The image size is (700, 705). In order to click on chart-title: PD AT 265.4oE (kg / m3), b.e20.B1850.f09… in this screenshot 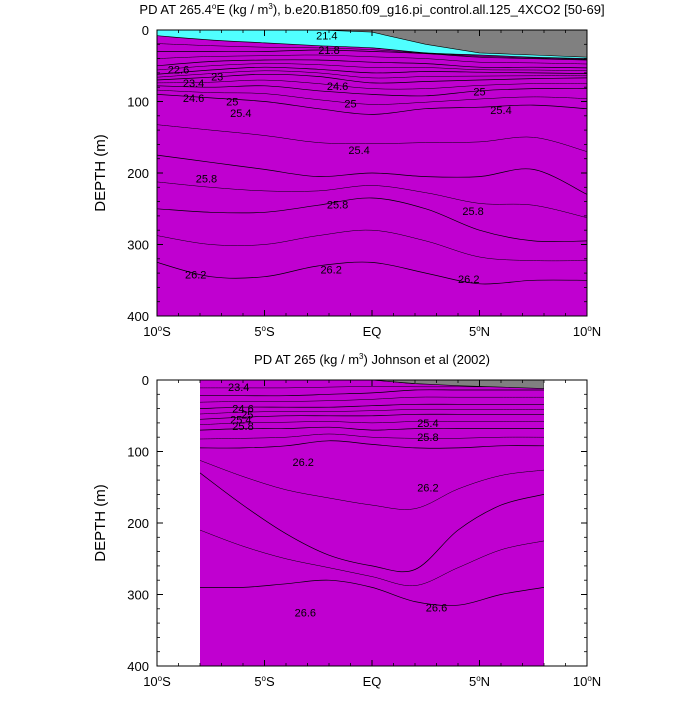, I will do `click(371, 9)`.